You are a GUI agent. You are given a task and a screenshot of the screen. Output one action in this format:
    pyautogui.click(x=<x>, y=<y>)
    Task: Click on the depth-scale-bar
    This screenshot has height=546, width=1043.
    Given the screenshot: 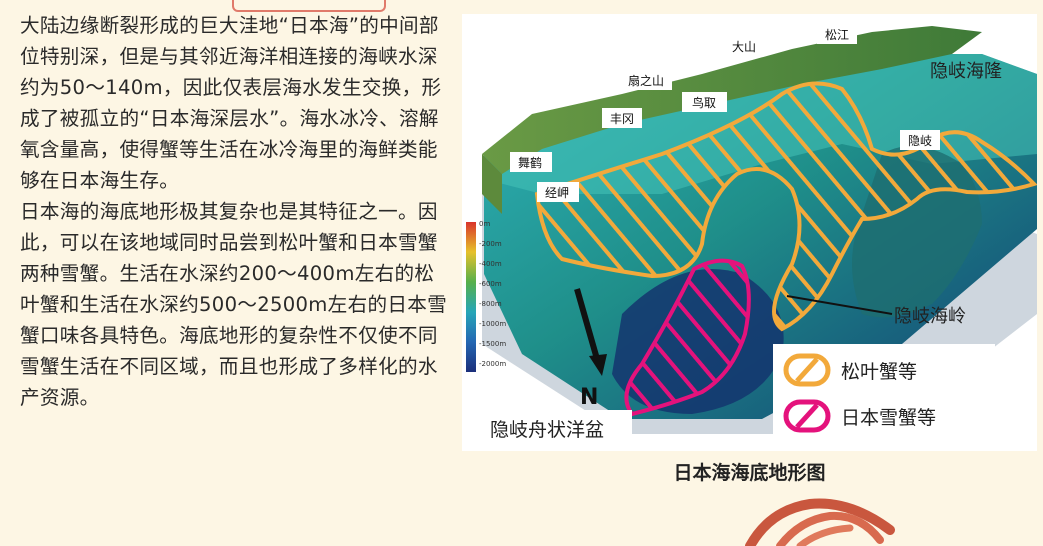 What is the action you would take?
    pyautogui.click(x=471, y=297)
    